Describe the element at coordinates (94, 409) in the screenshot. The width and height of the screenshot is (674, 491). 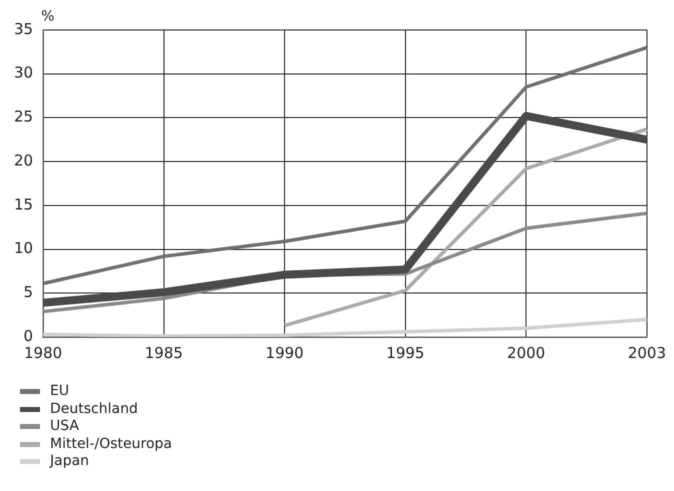
I see `legend-label: Deutschland` at that location.